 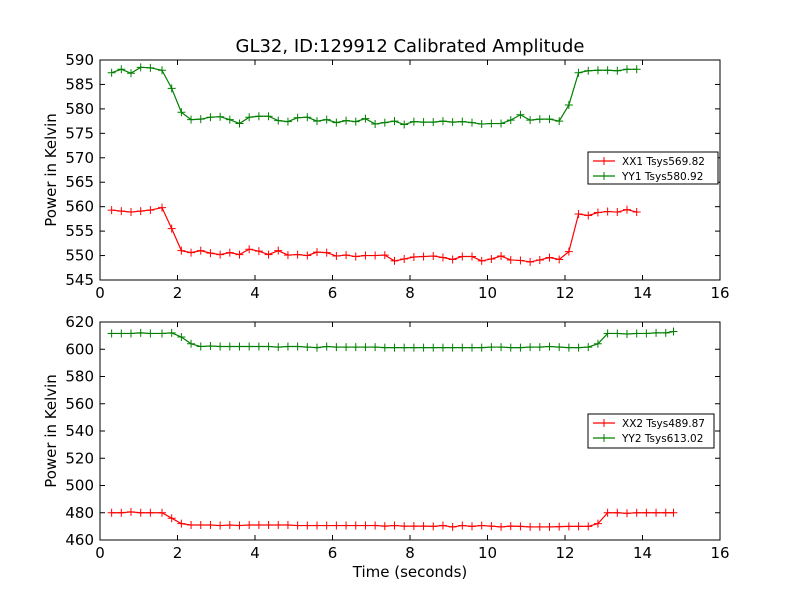 What do you see at coordinates (79, 431) in the screenshot?
I see `y-tick-label: 540` at bounding box center [79, 431].